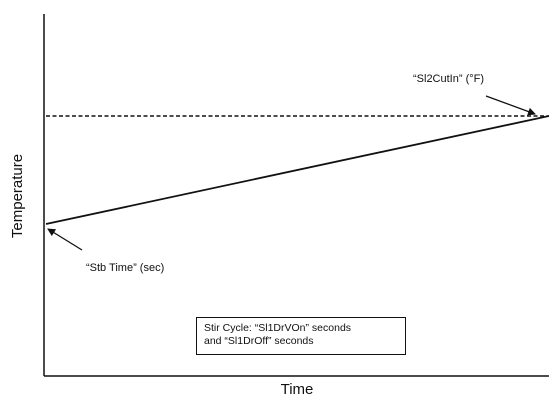  Describe the element at coordinates (17, 196) in the screenshot. I see `y-axis-title: Temperature` at that location.